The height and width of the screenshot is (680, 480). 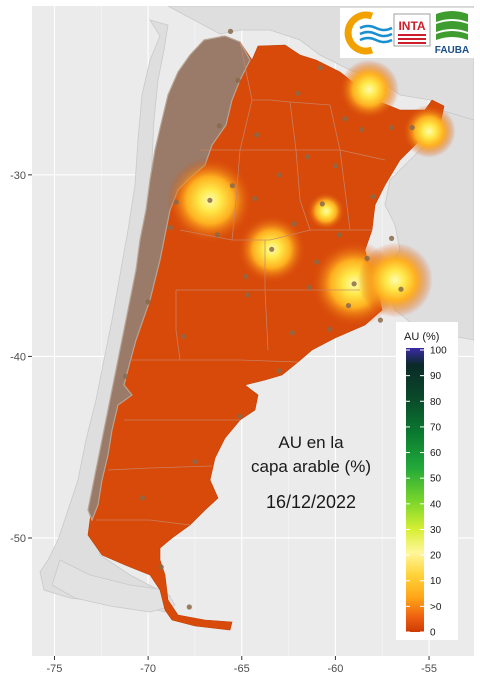 What do you see at coordinates (436, 581) in the screenshot?
I see `legend-label: 10` at bounding box center [436, 581].